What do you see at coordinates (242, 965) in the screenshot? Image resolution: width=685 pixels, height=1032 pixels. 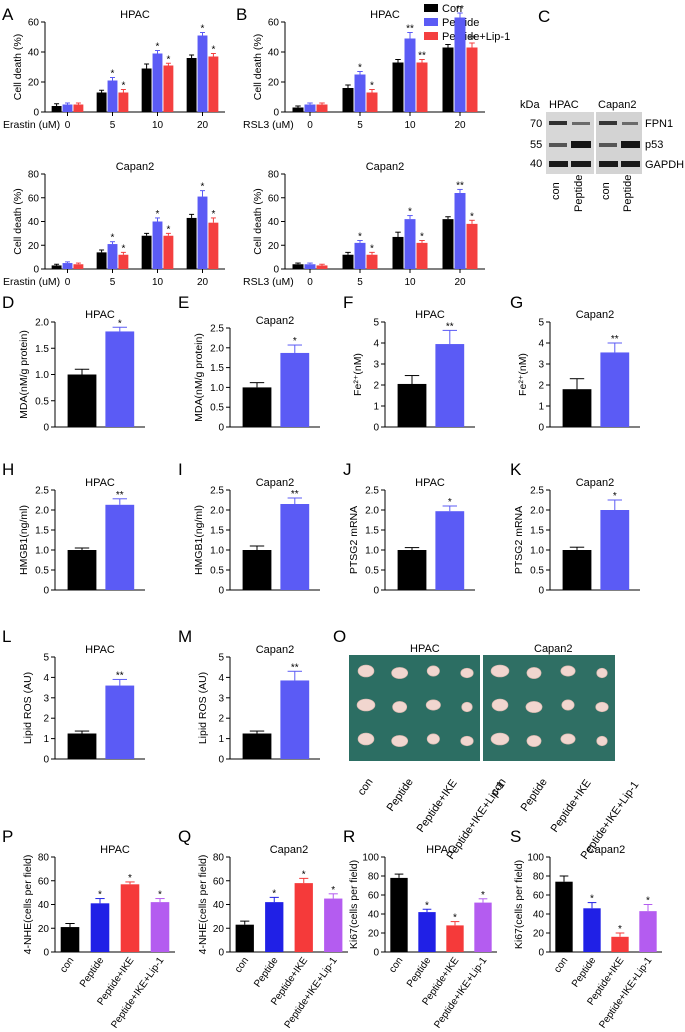 I see `x-category-label: con` at bounding box center [242, 965].